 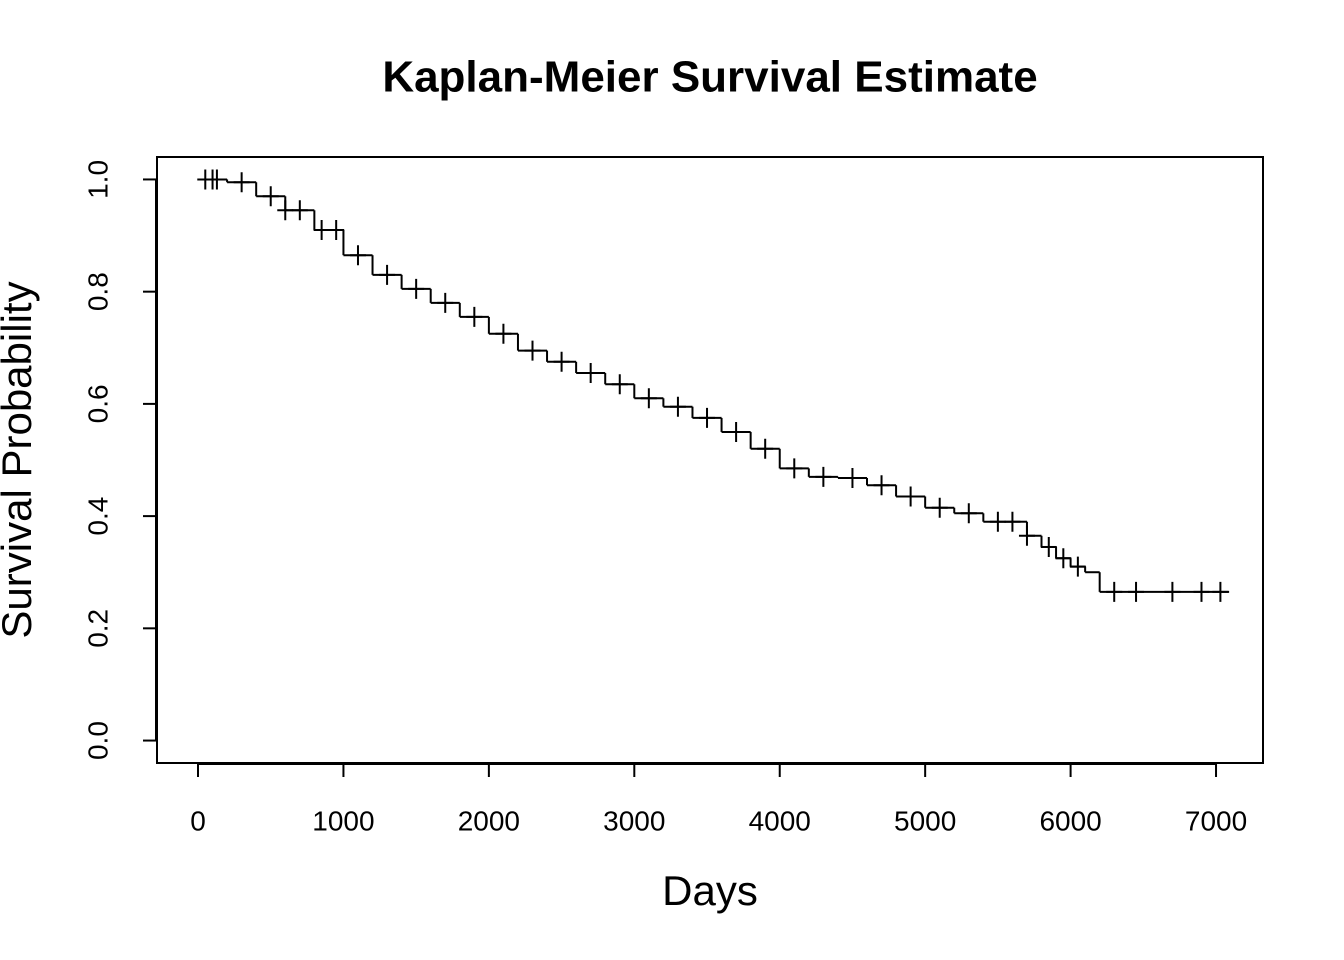 I want to click on x-tick-label: 2000, so click(x=489, y=820).